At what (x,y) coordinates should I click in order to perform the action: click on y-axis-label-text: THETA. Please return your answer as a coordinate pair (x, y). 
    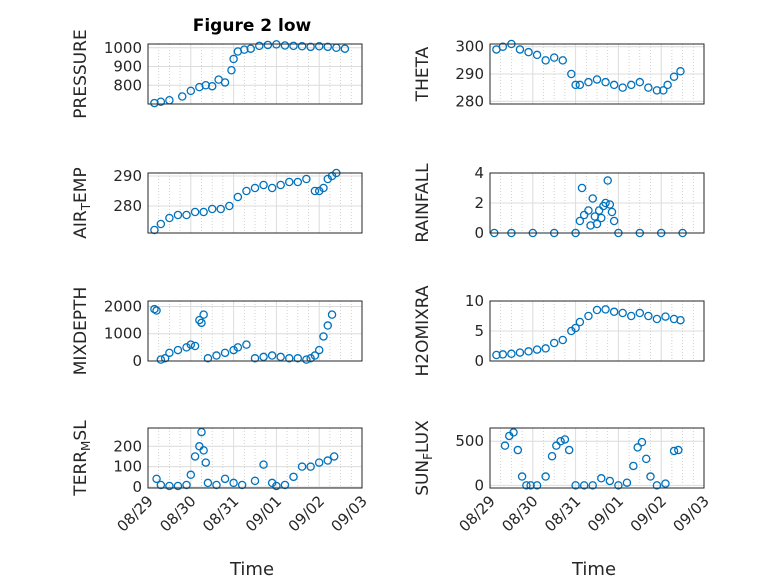
    Looking at the image, I should click on (423, 74).